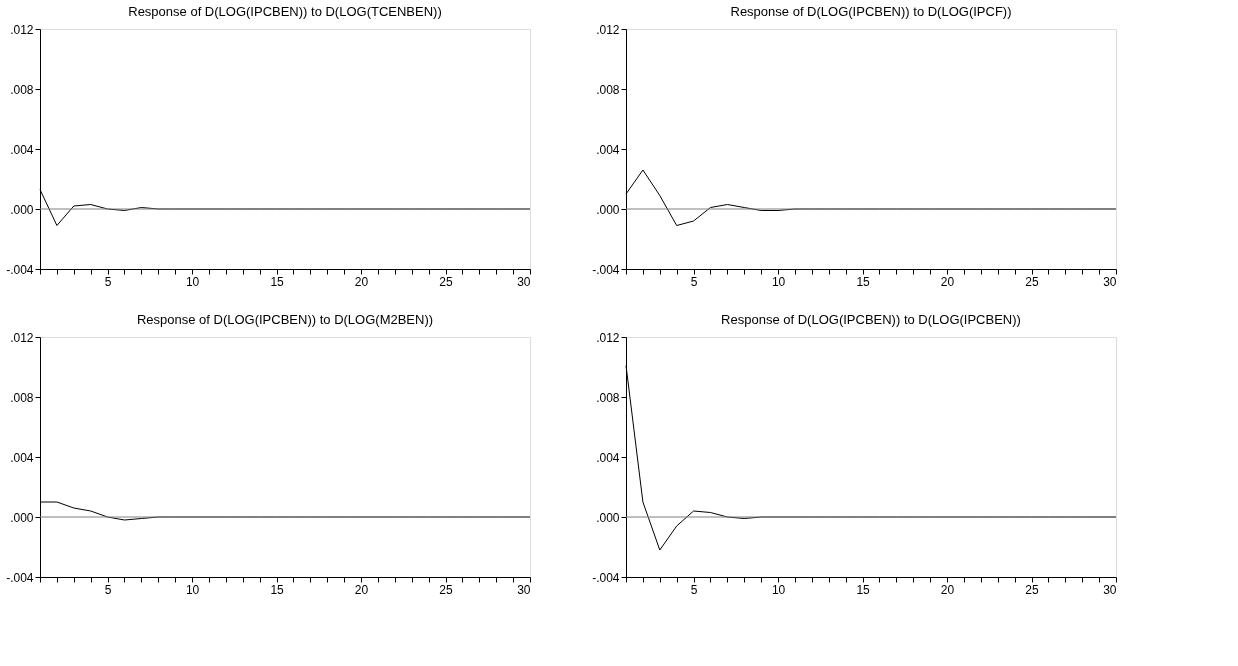 The image size is (1238, 666). Describe the element at coordinates (285, 319) in the screenshot. I see `chart-title: Response of D(LOG(IPCBEN)) to D(LOG(M2BEN))` at that location.